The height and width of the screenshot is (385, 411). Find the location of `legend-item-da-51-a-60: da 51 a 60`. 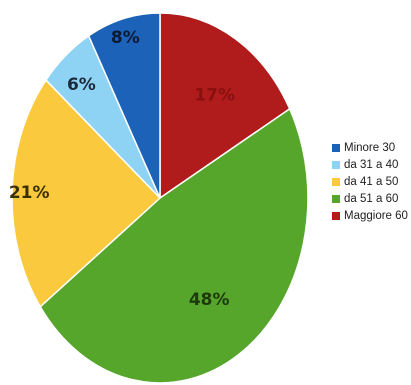

legend-item-da-51-a-60: da 51 a 60 is located at coordinates (365, 199).